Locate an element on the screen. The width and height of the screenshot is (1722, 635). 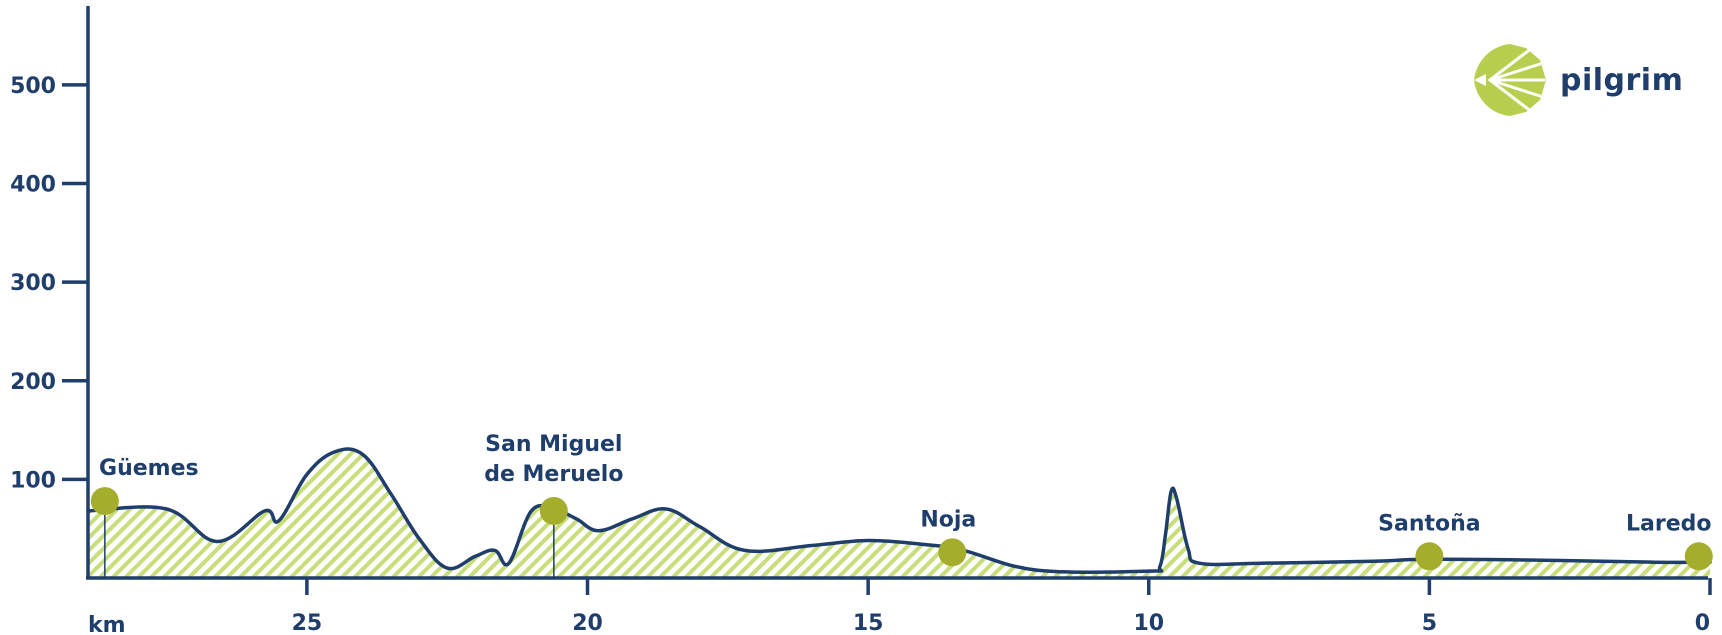
town-label: San Miguel de Meruelo is located at coordinates (553, 459).